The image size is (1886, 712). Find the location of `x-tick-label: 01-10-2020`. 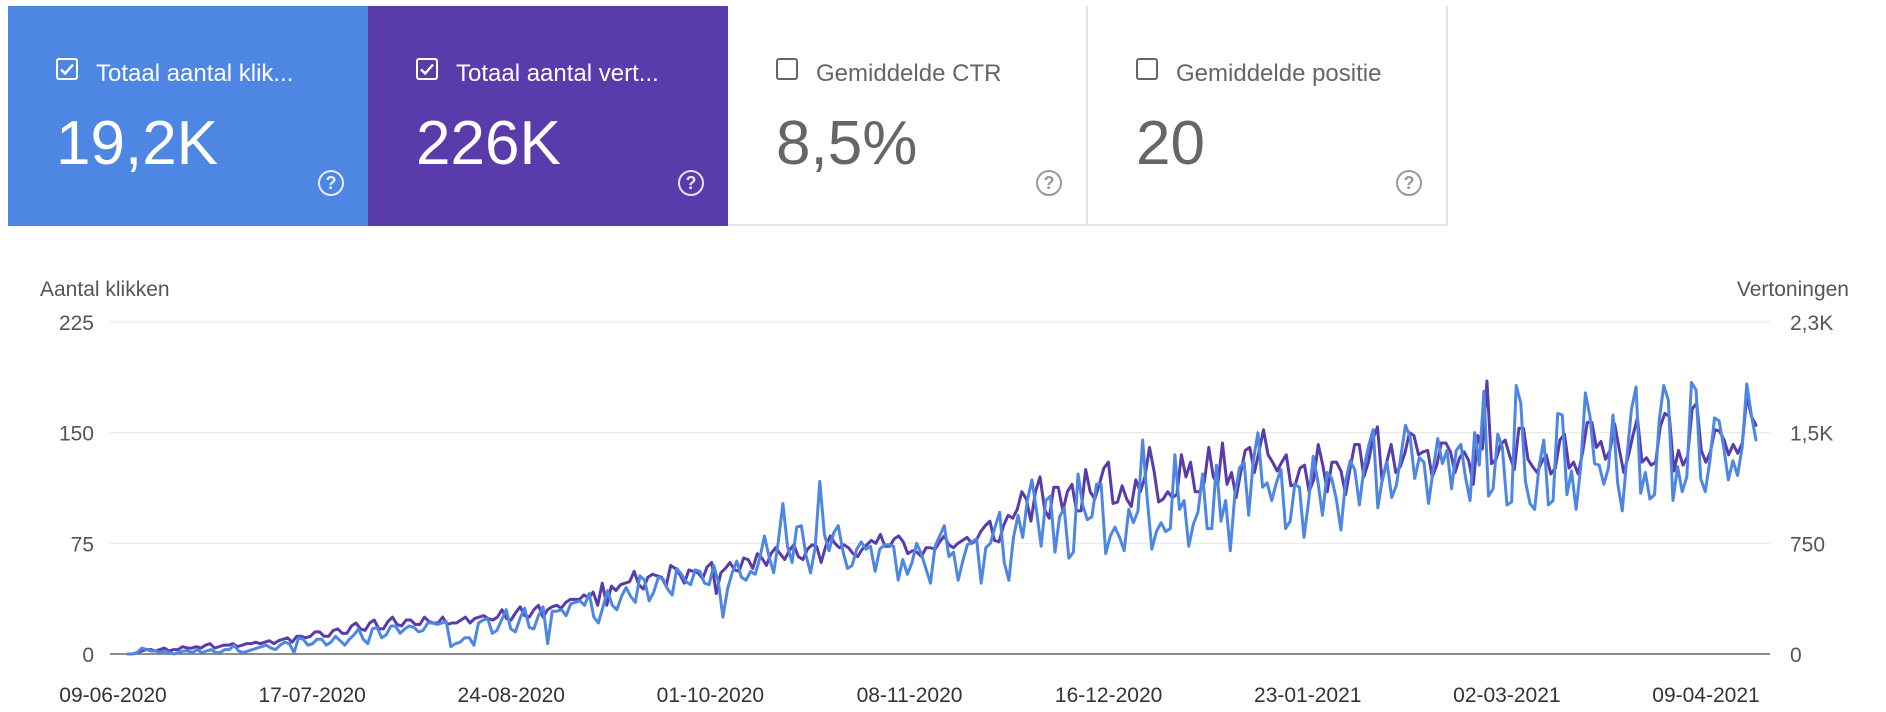

x-tick-label: 01-10-2020 is located at coordinates (710, 695).